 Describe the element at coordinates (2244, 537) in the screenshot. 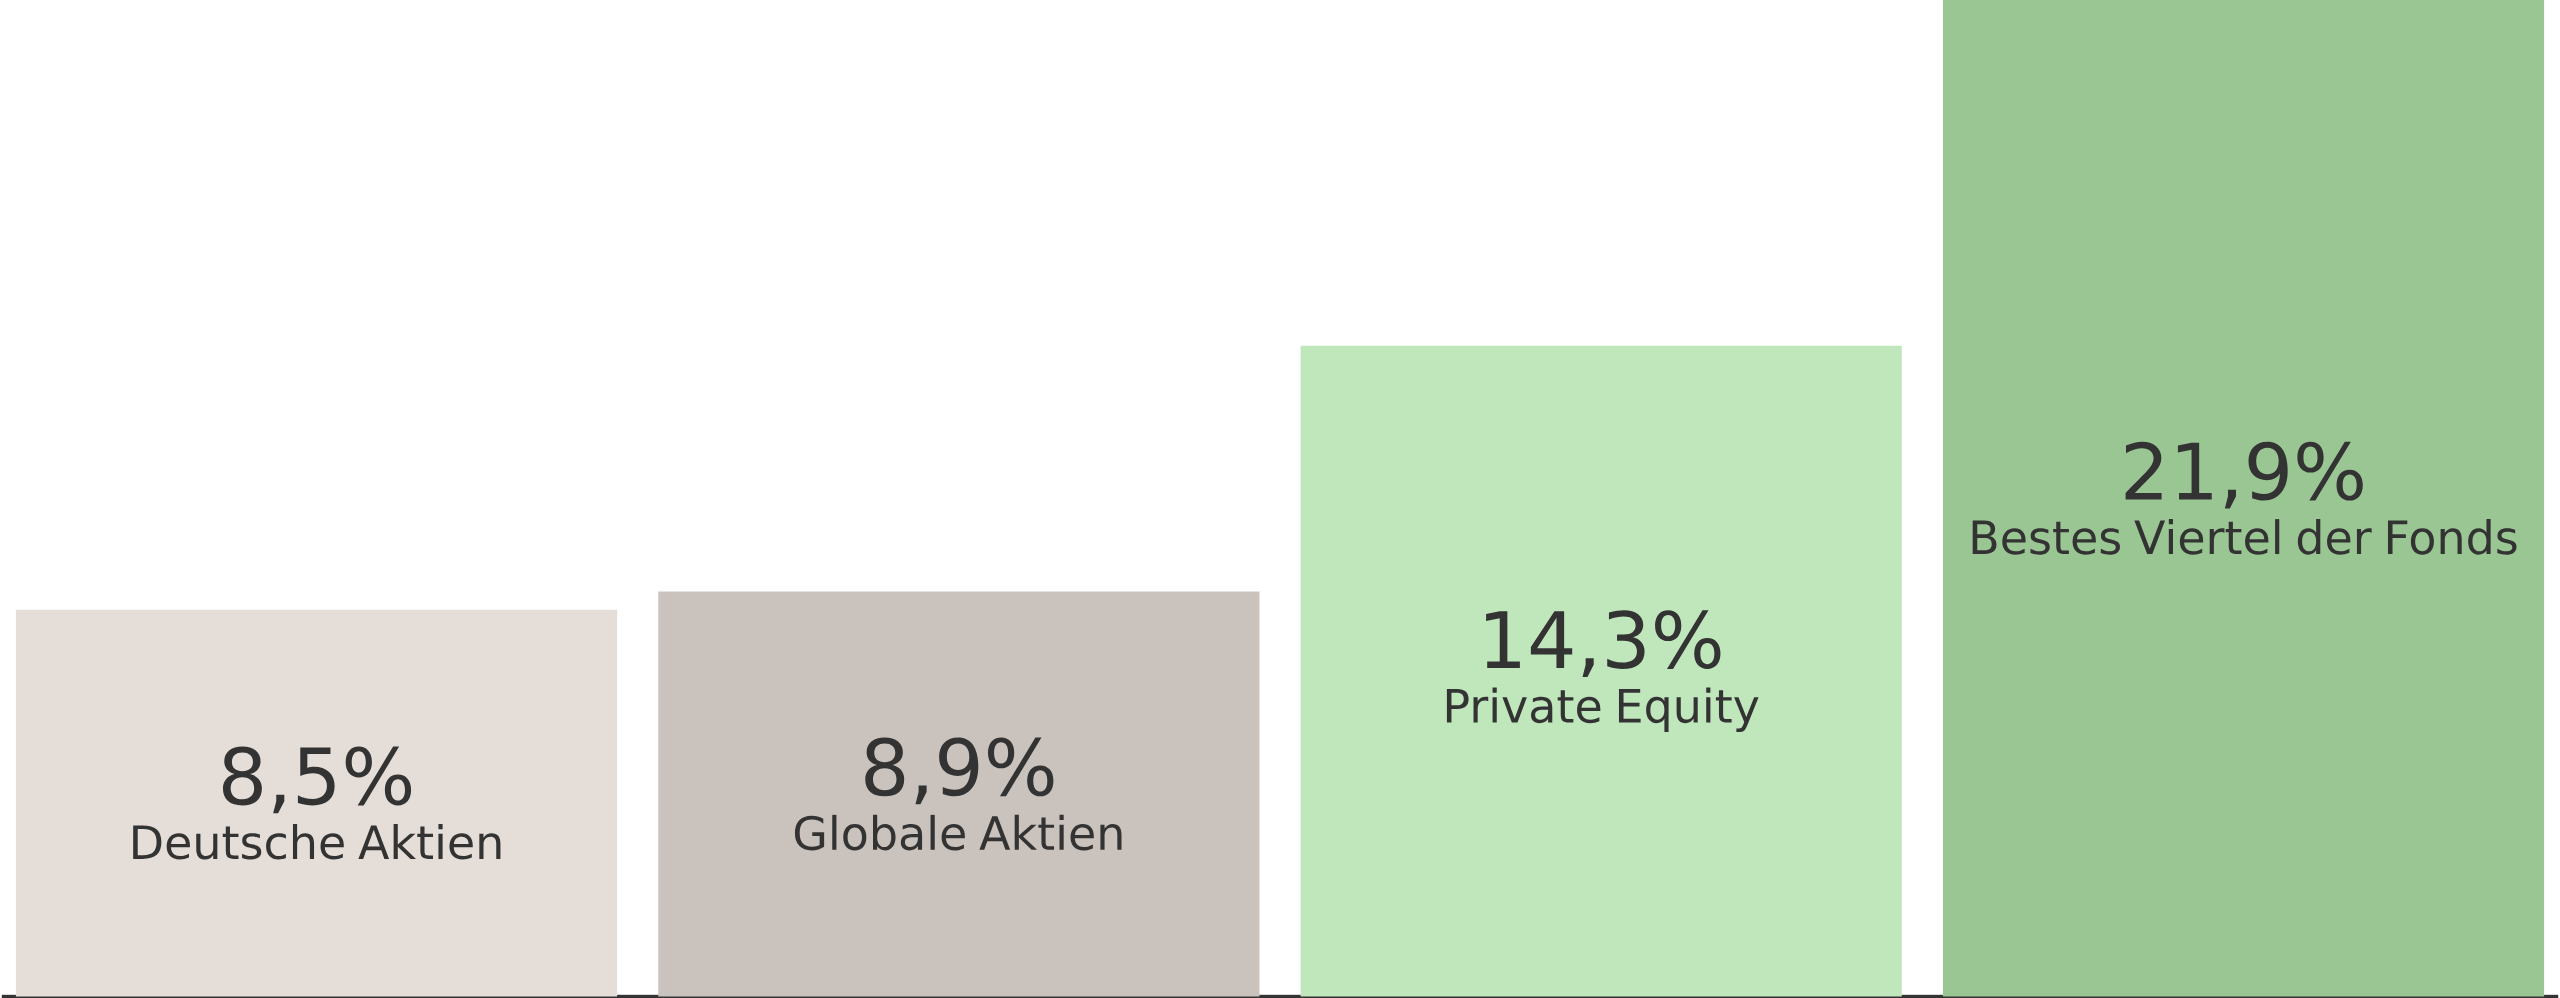

I see `x-tick-label: Bestes Viertel der Fonds` at that location.